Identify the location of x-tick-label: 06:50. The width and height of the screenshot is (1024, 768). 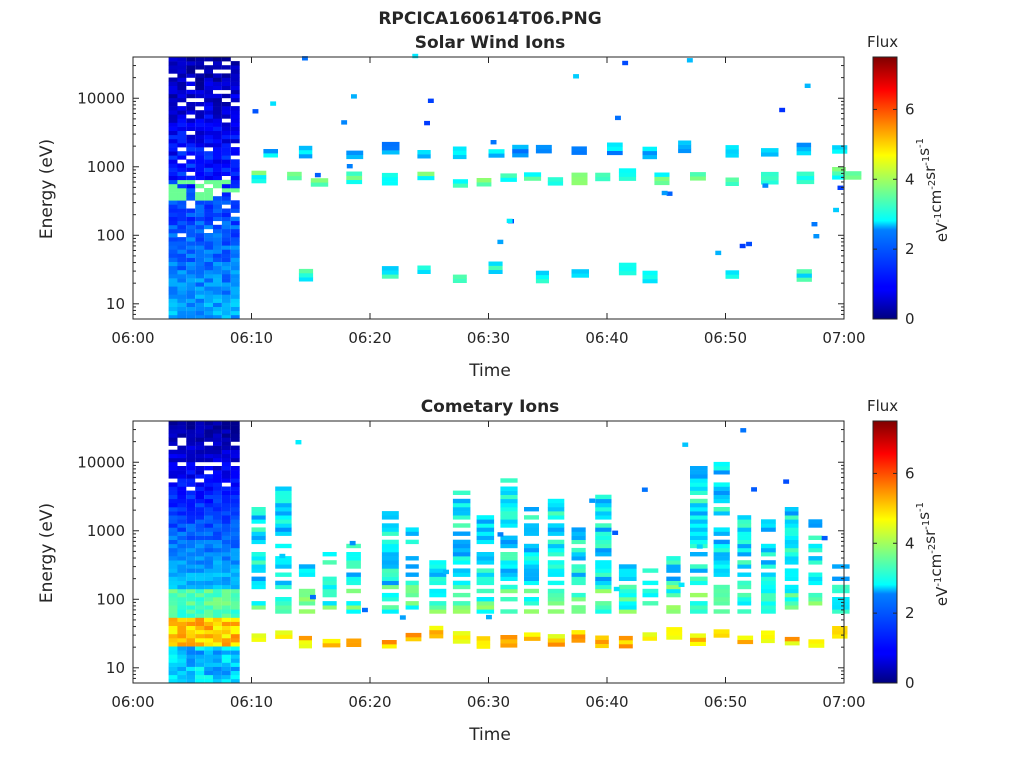
(725, 702).